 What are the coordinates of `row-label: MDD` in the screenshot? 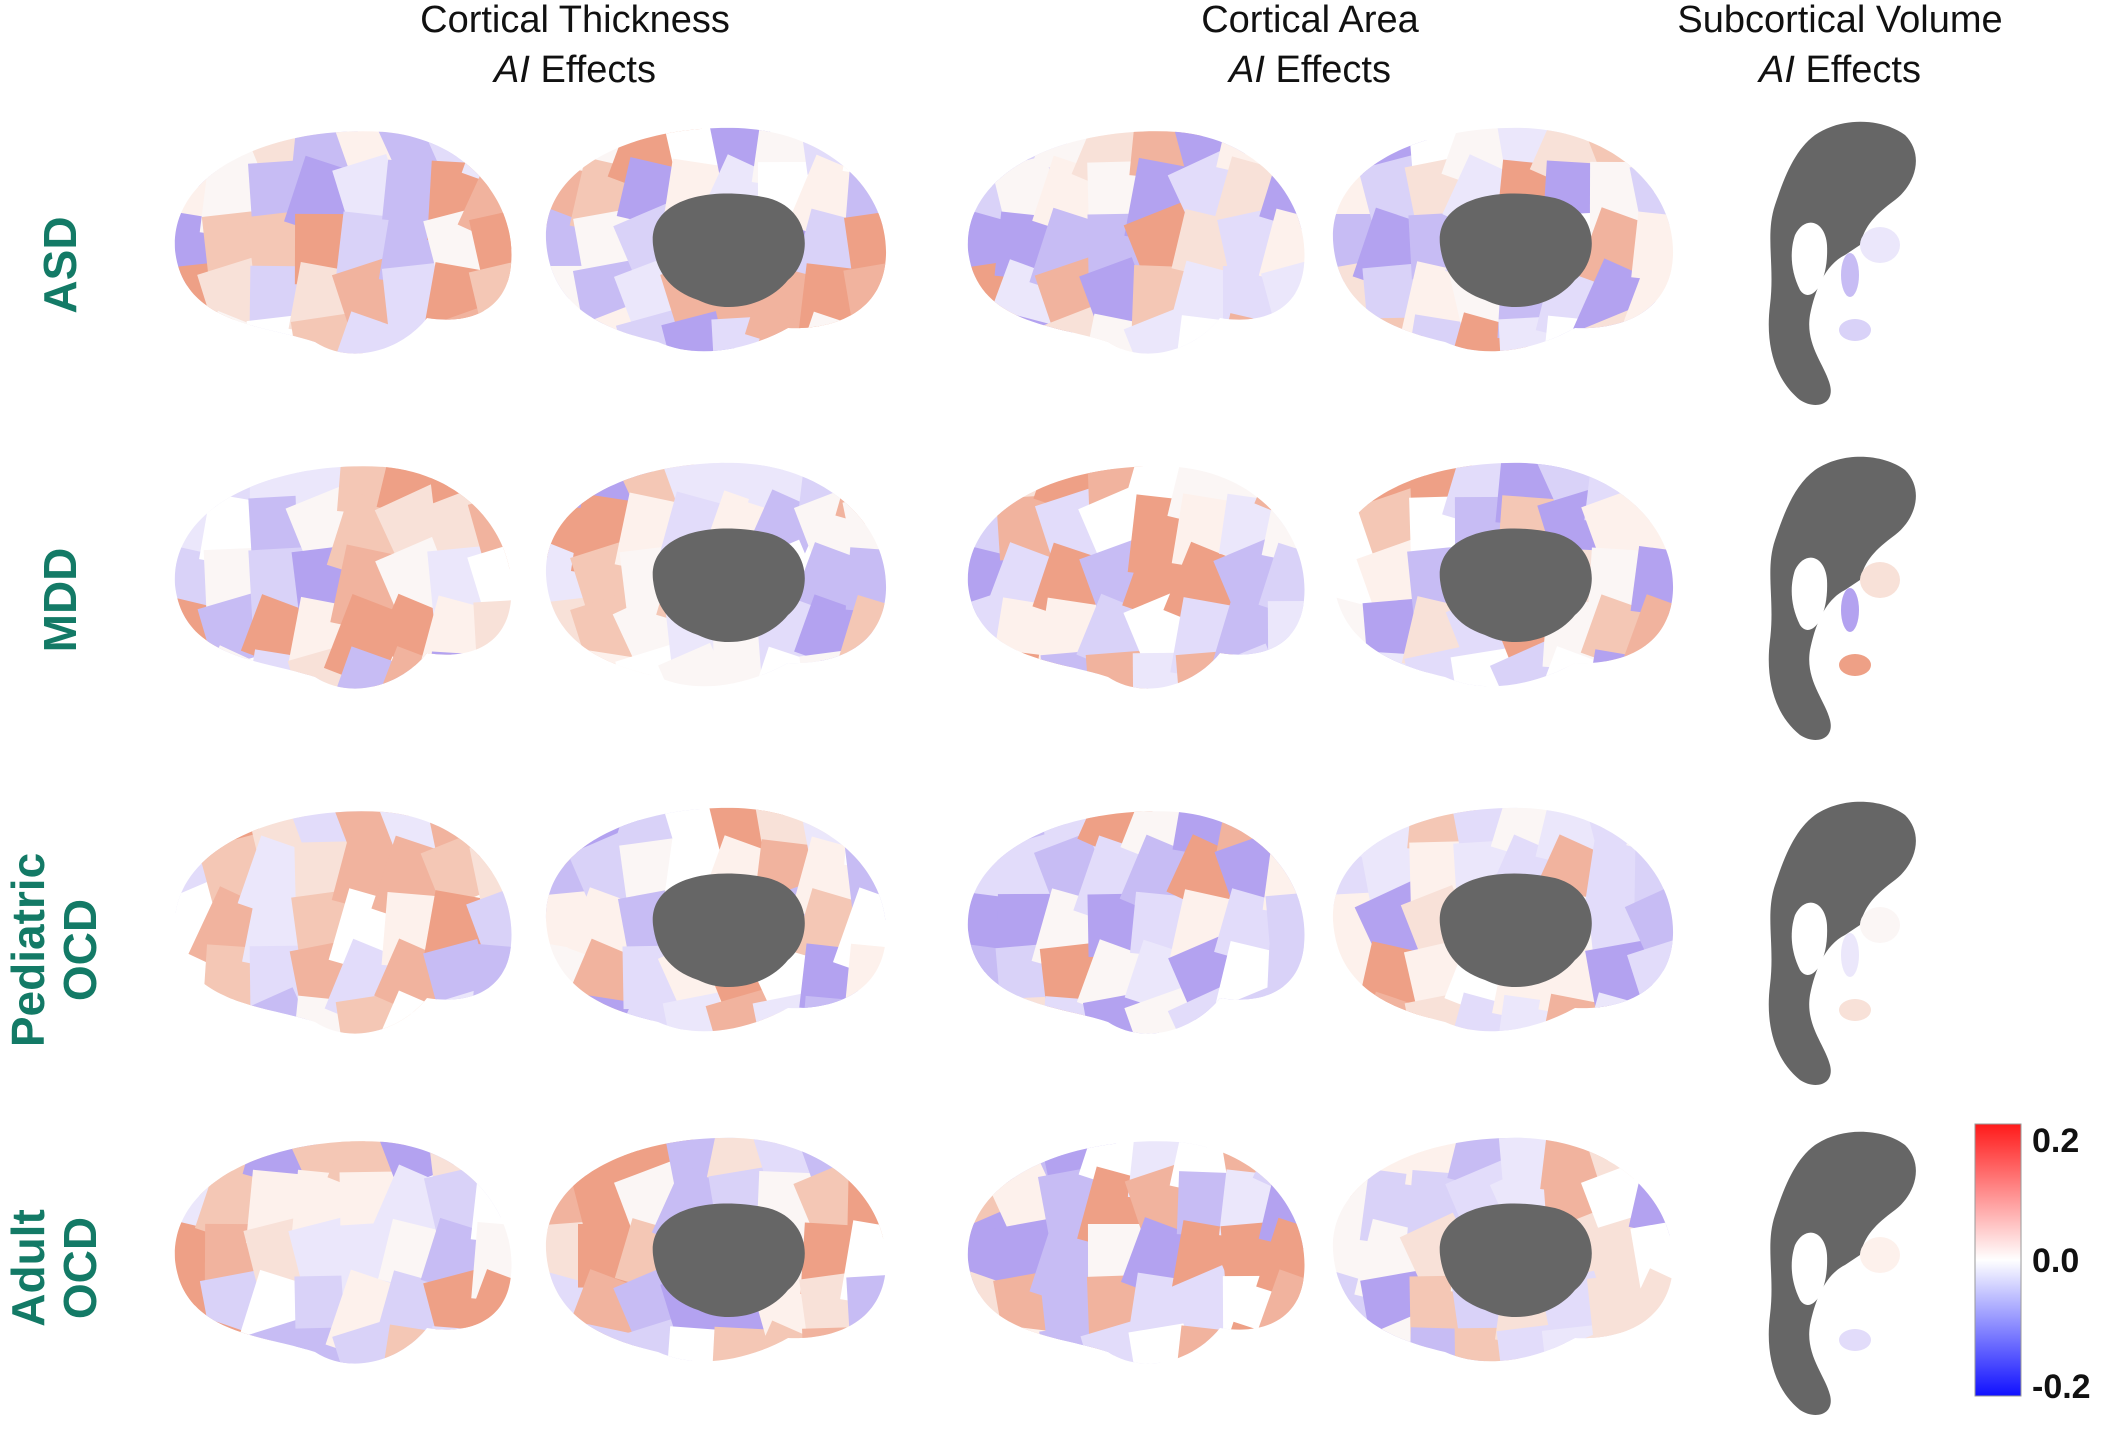 It's located at (60, 600).